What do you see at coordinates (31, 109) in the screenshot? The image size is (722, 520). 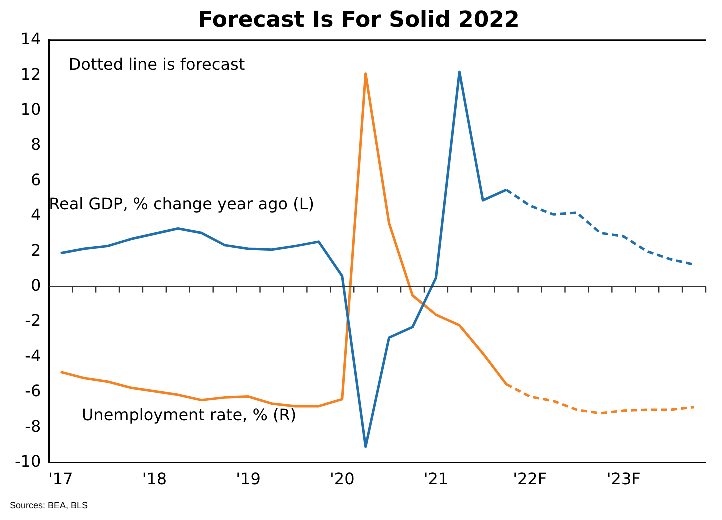 I see `y-tick-label: 10` at bounding box center [31, 109].